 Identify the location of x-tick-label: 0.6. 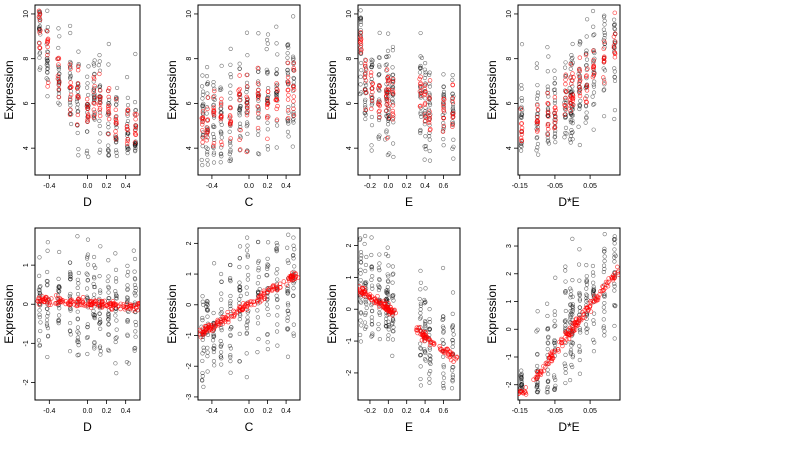
(444, 186).